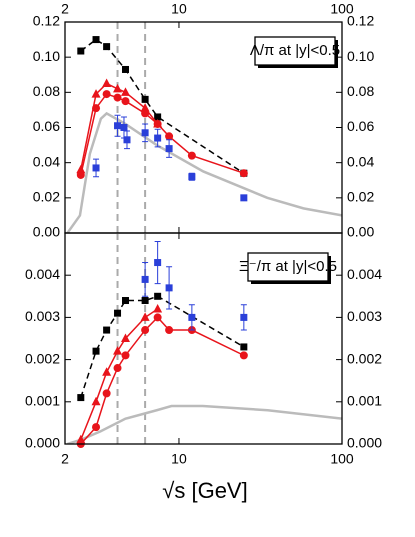  What do you see at coordinates (204, 490) in the screenshot?
I see `x-axis-label: √s [GeV]` at bounding box center [204, 490].